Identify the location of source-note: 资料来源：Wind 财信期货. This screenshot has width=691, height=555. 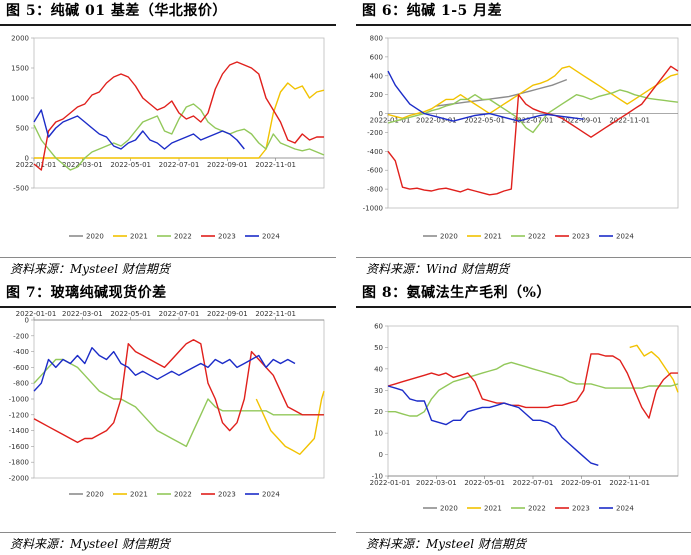
(523, 268).